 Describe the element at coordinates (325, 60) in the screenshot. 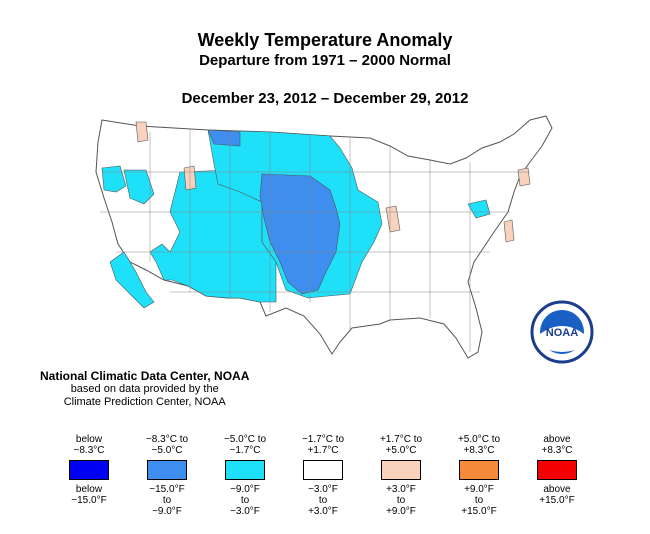

I see `map-subtitle: Departure from 1971 – 2000 Normal` at that location.